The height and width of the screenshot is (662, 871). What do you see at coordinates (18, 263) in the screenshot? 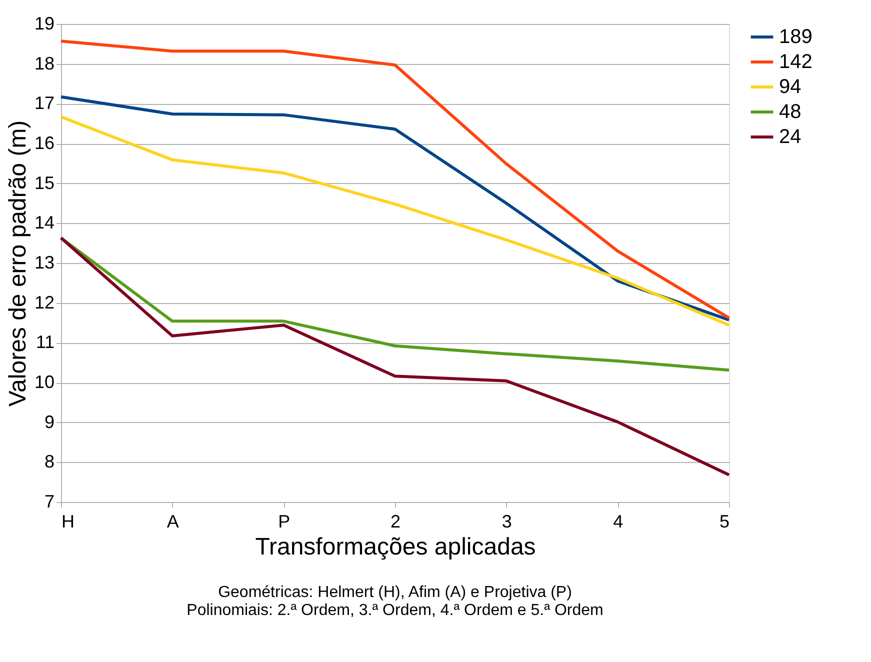
I see `y-axis-title: Valores de erro padrão (m)` at bounding box center [18, 263].